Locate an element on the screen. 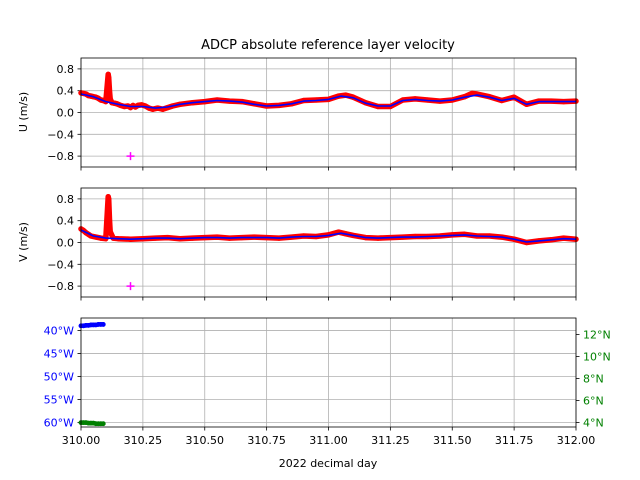  pos-left-ytick-label-4: 60°W is located at coordinates (59, 422).